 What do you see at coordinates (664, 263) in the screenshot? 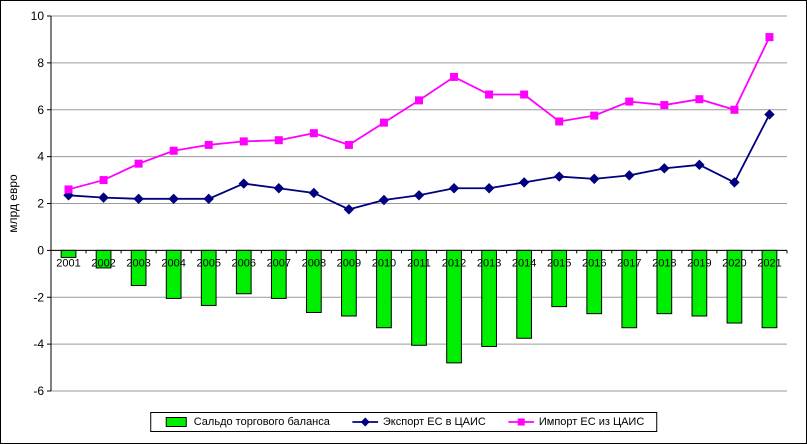
I see `svg-text: 2018` at bounding box center [664, 263].